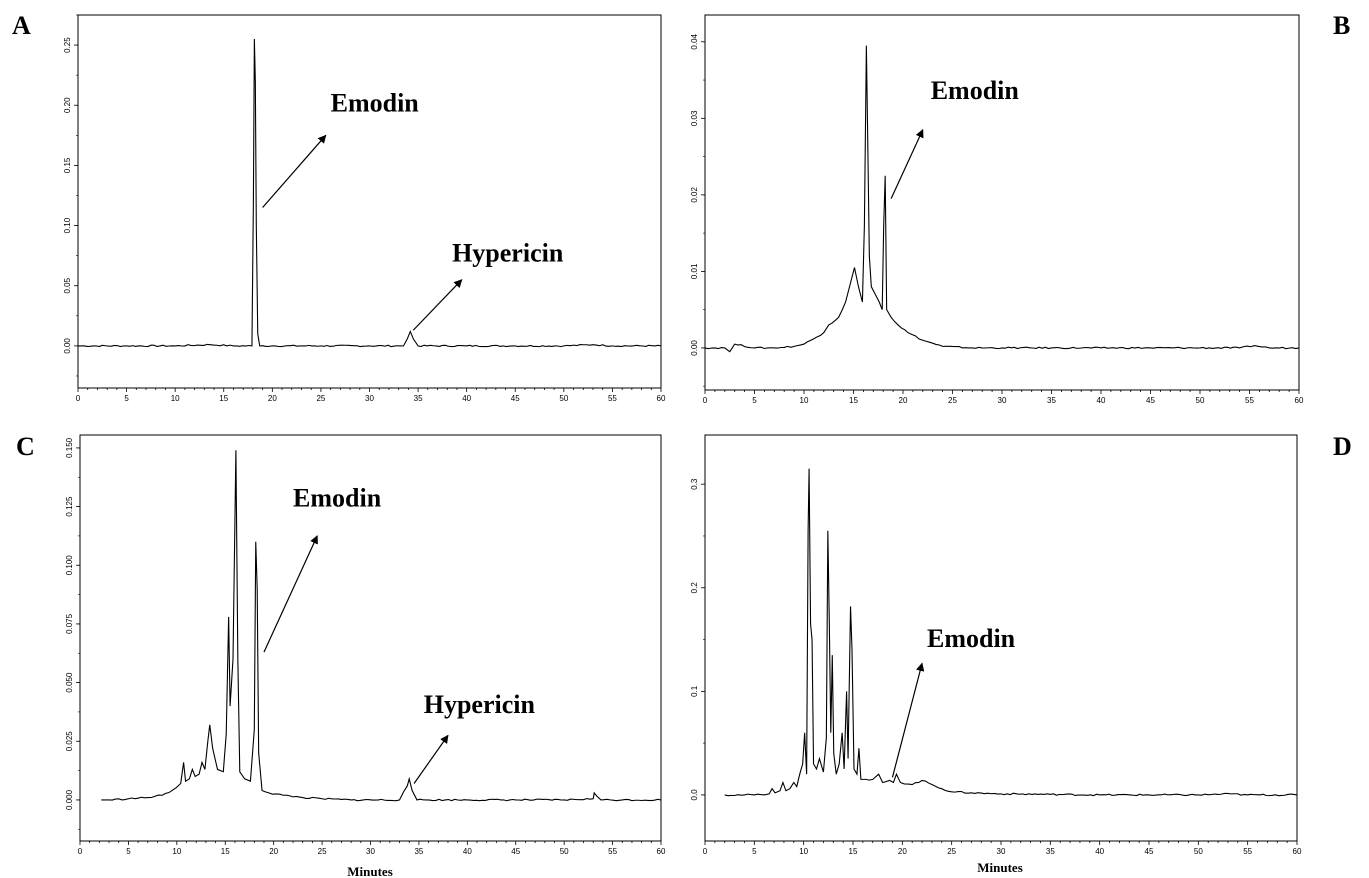 This screenshot has width=1369, height=878. Describe the element at coordinates (694, 195) in the screenshot. I see `y-tick-label: 0.02` at that location.